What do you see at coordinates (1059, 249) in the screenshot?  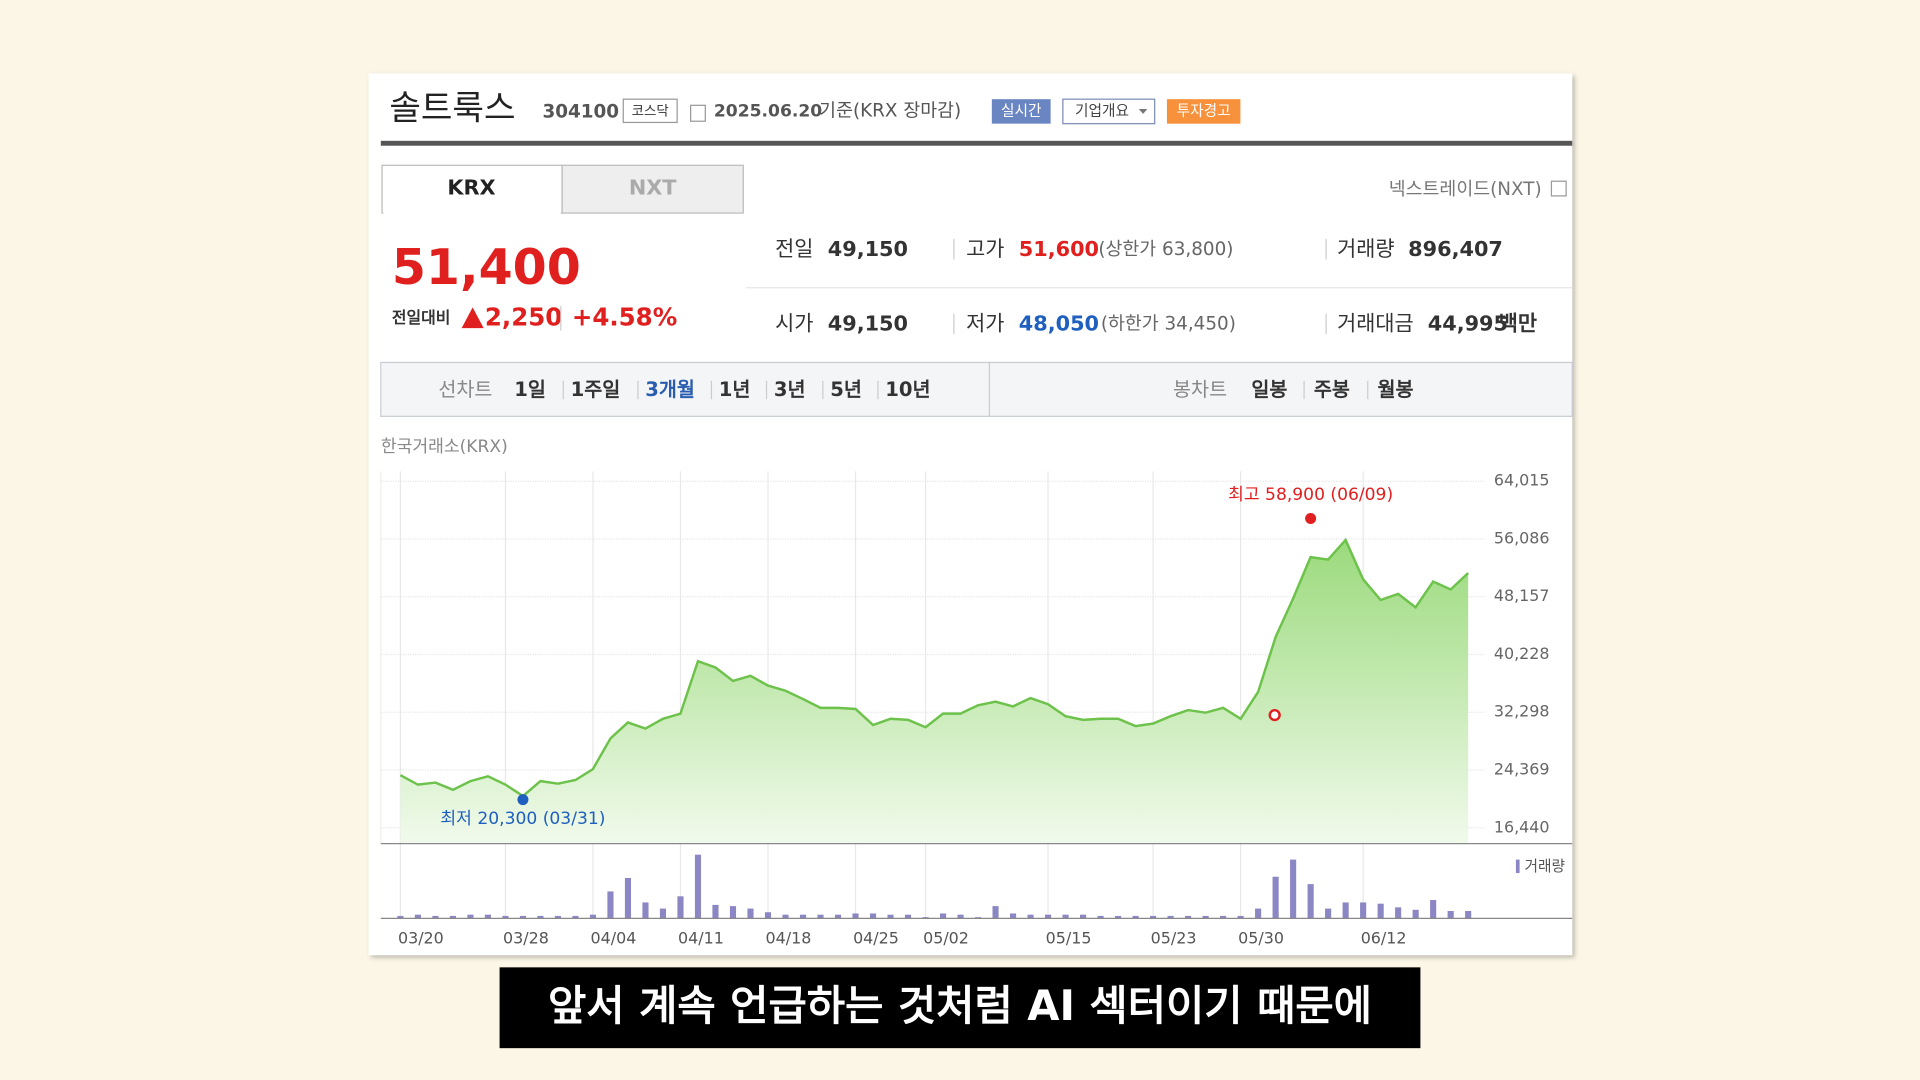 I see `stat-value: 51,600` at bounding box center [1059, 249].